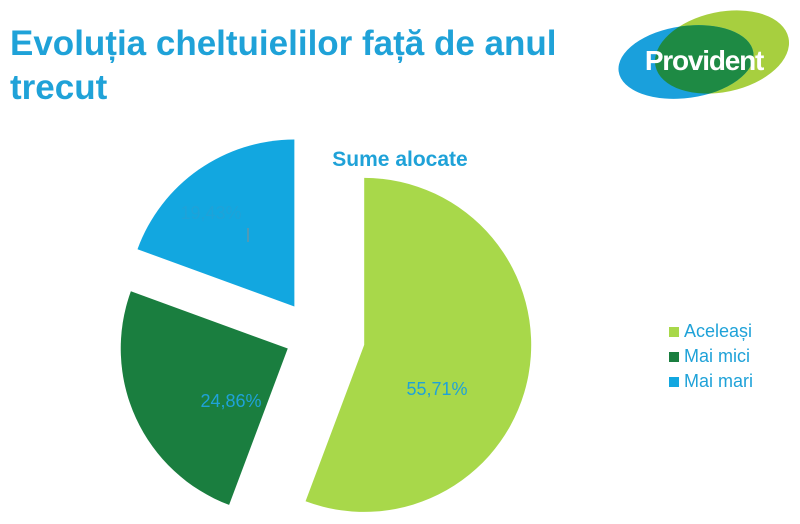  I want to click on legend-label: Aceleași, so click(718, 331).